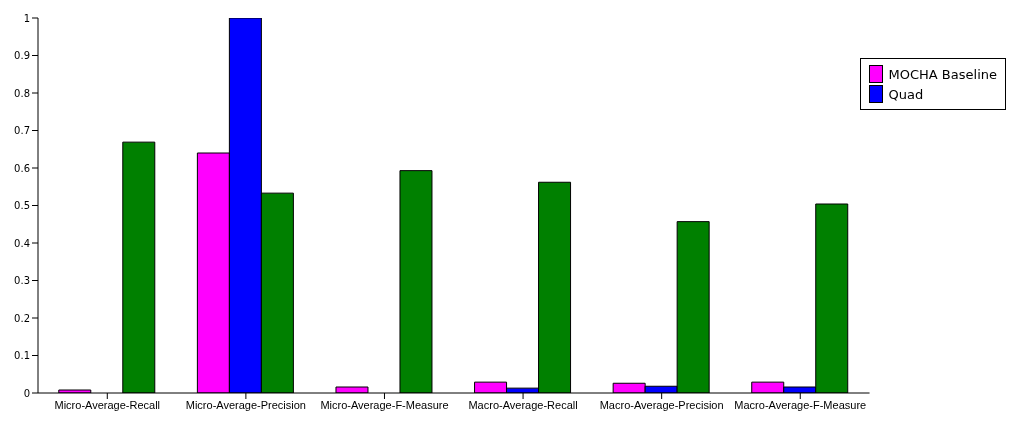 The image size is (1034, 431). Describe the element at coordinates (22, 243) in the screenshot. I see `y-tick-label: 0.4` at that location.